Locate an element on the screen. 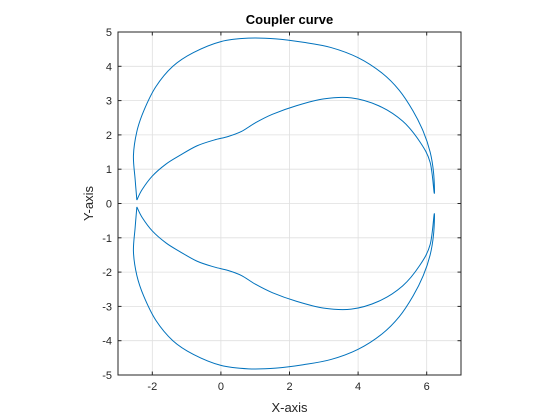 This screenshot has width=560, height=420. x-axis-label: X-axis is located at coordinates (289, 407).